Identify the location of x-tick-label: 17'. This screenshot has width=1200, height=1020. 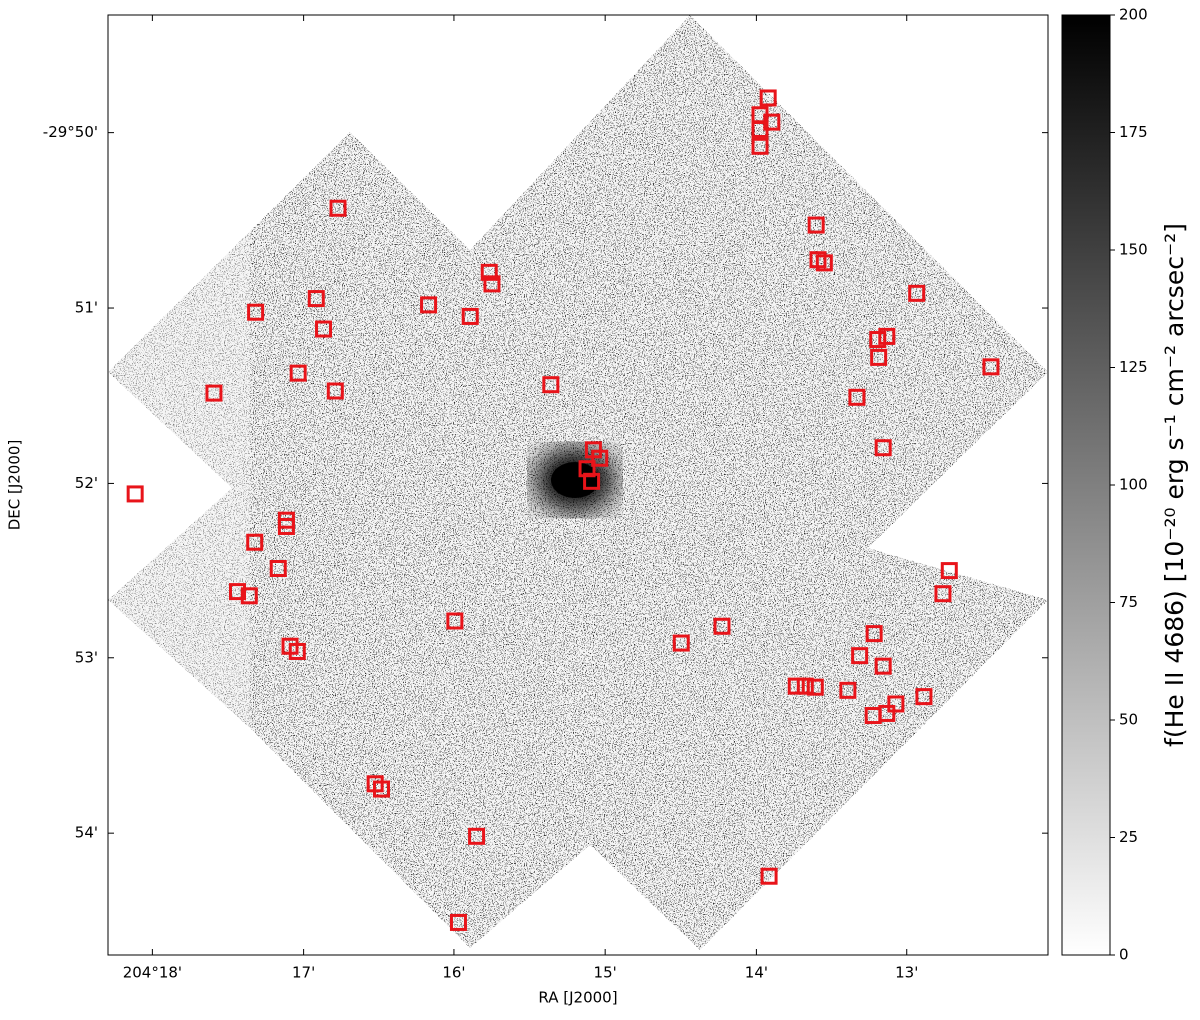
(303, 973).